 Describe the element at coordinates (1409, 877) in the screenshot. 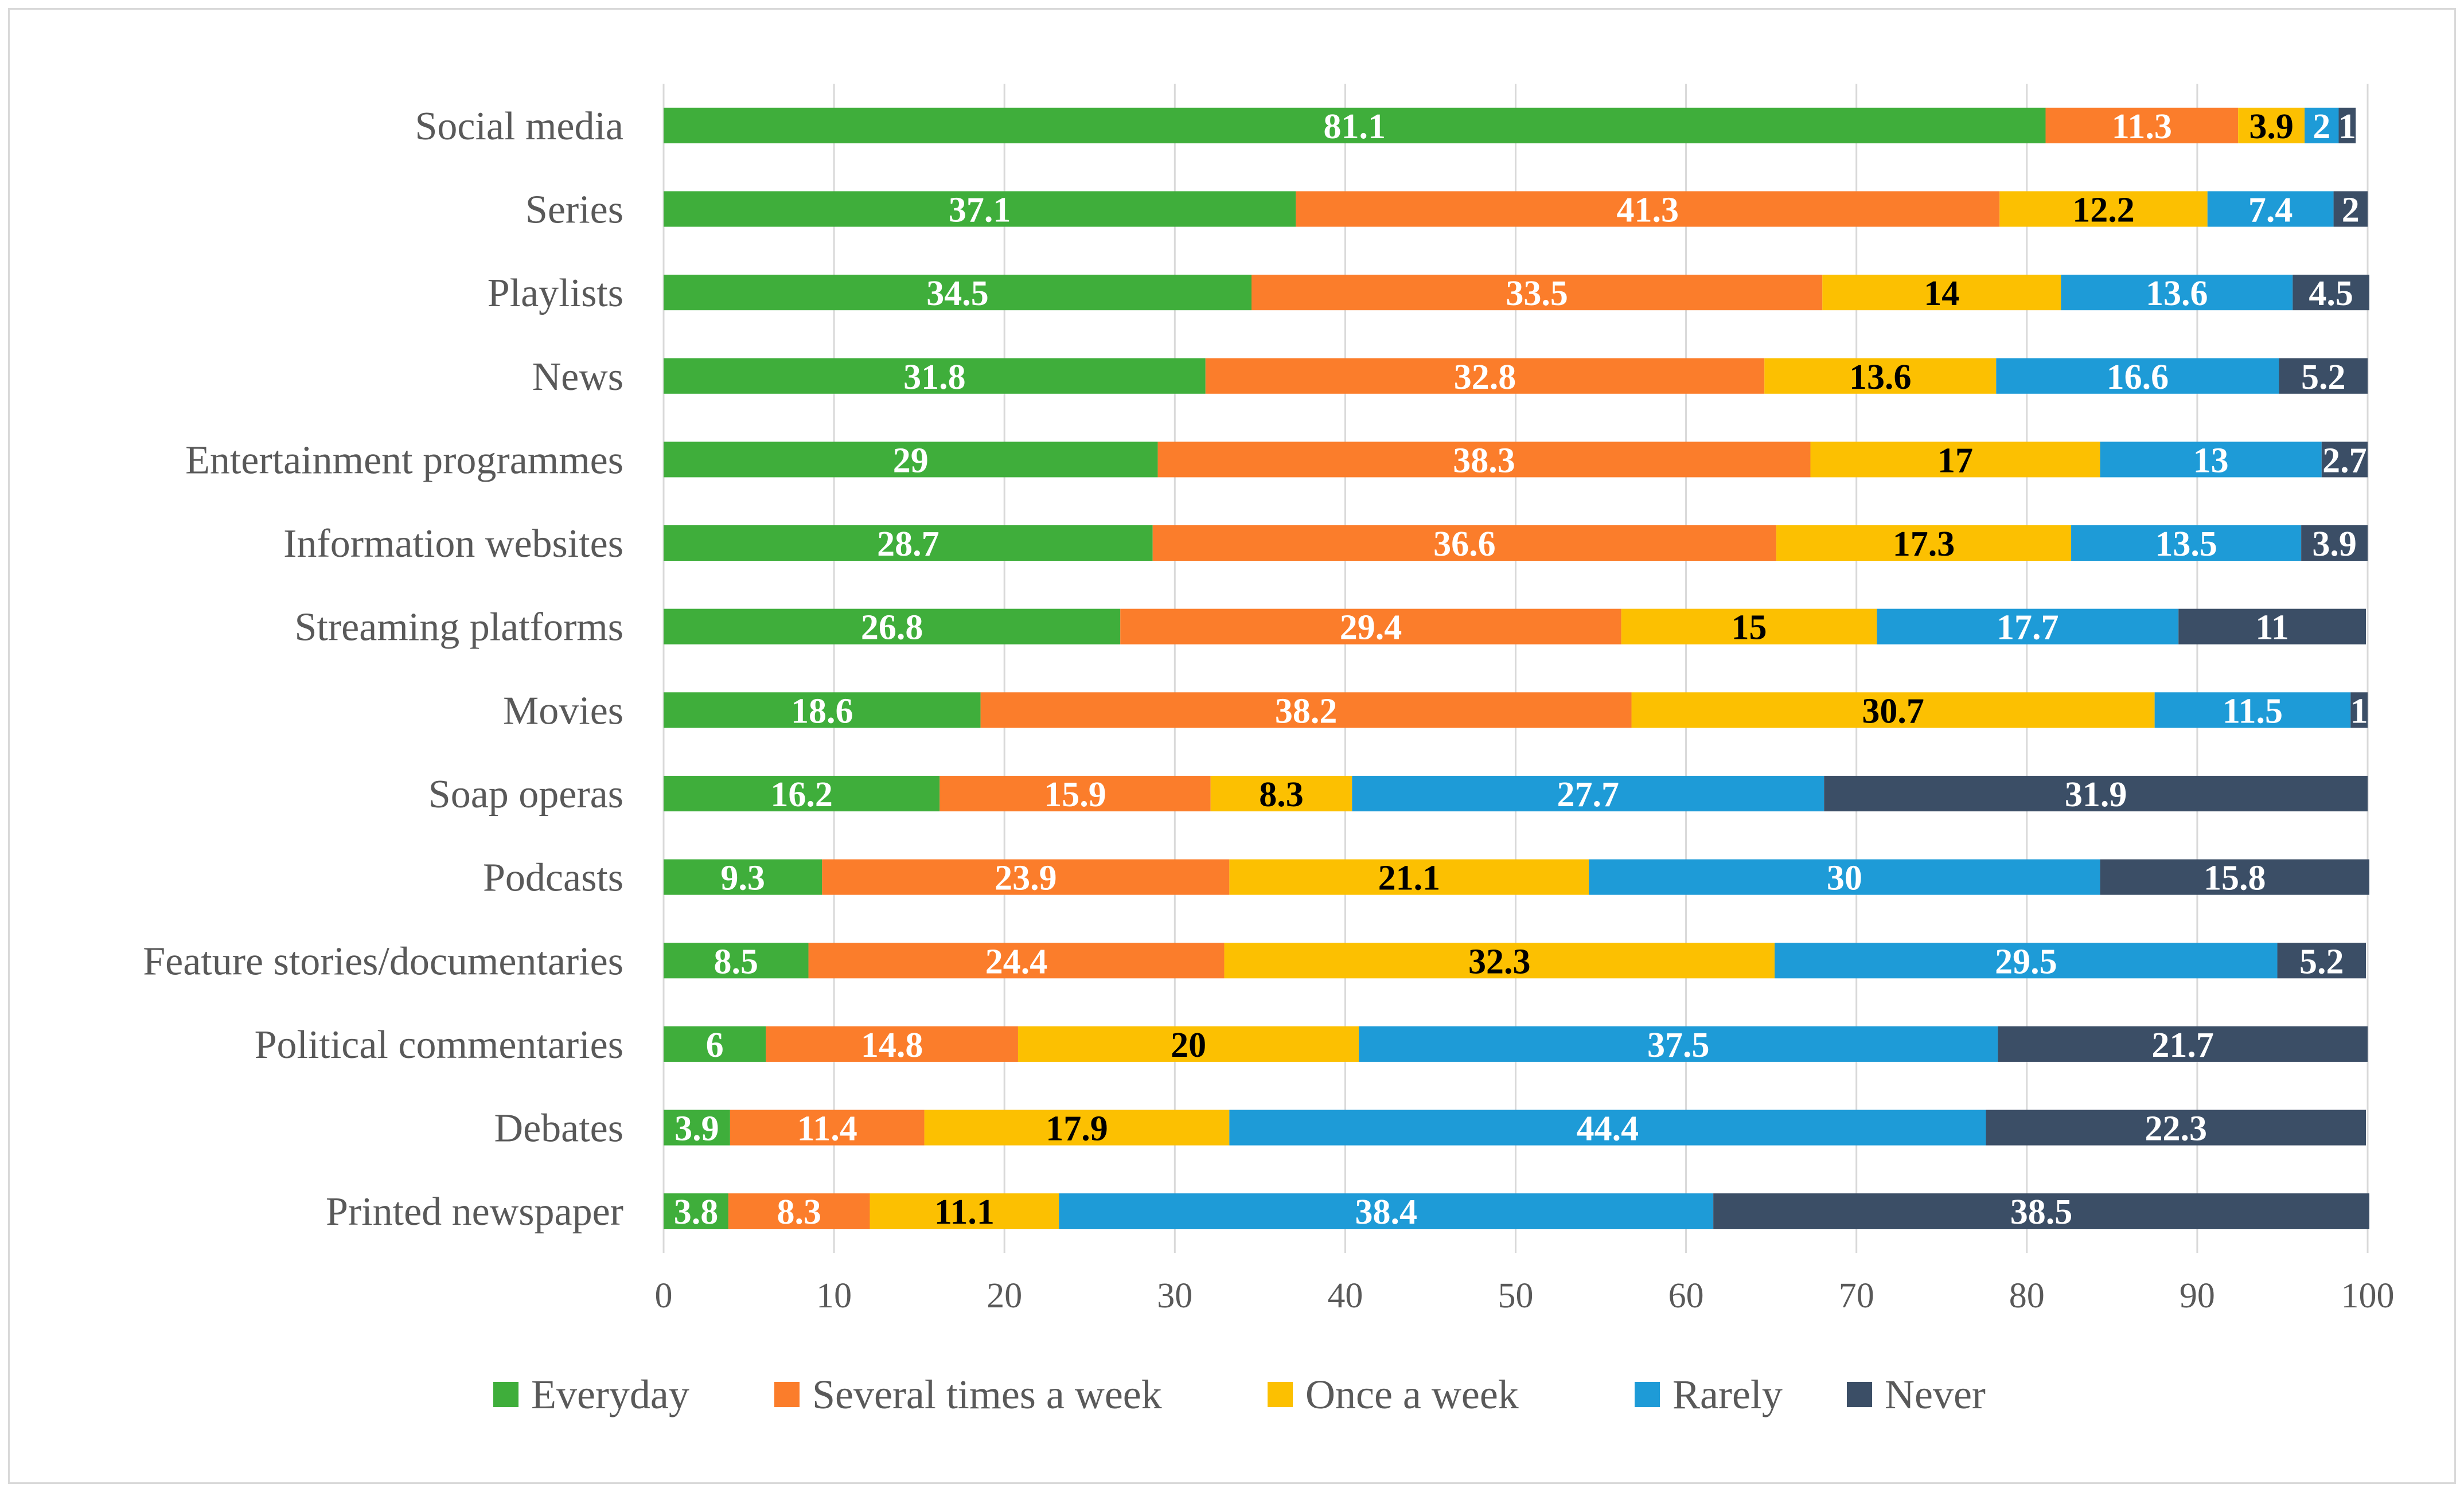

I see `bar-podcasts-once-a-week` at that location.